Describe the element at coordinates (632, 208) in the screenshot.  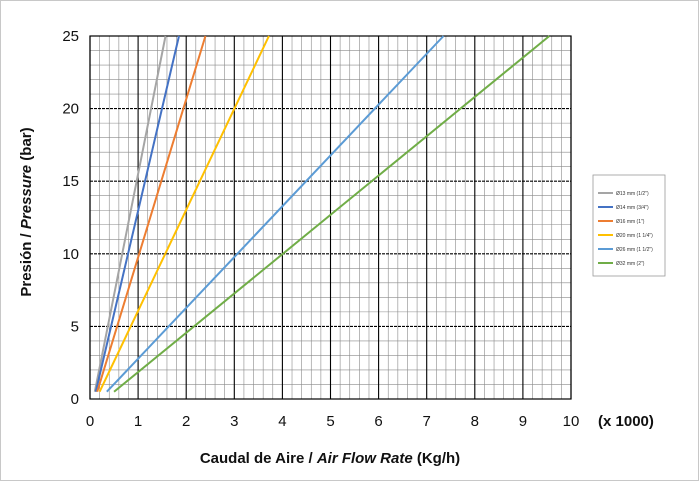
I see `legend-entry-label: Ø14 mm (3/4")` at that location.